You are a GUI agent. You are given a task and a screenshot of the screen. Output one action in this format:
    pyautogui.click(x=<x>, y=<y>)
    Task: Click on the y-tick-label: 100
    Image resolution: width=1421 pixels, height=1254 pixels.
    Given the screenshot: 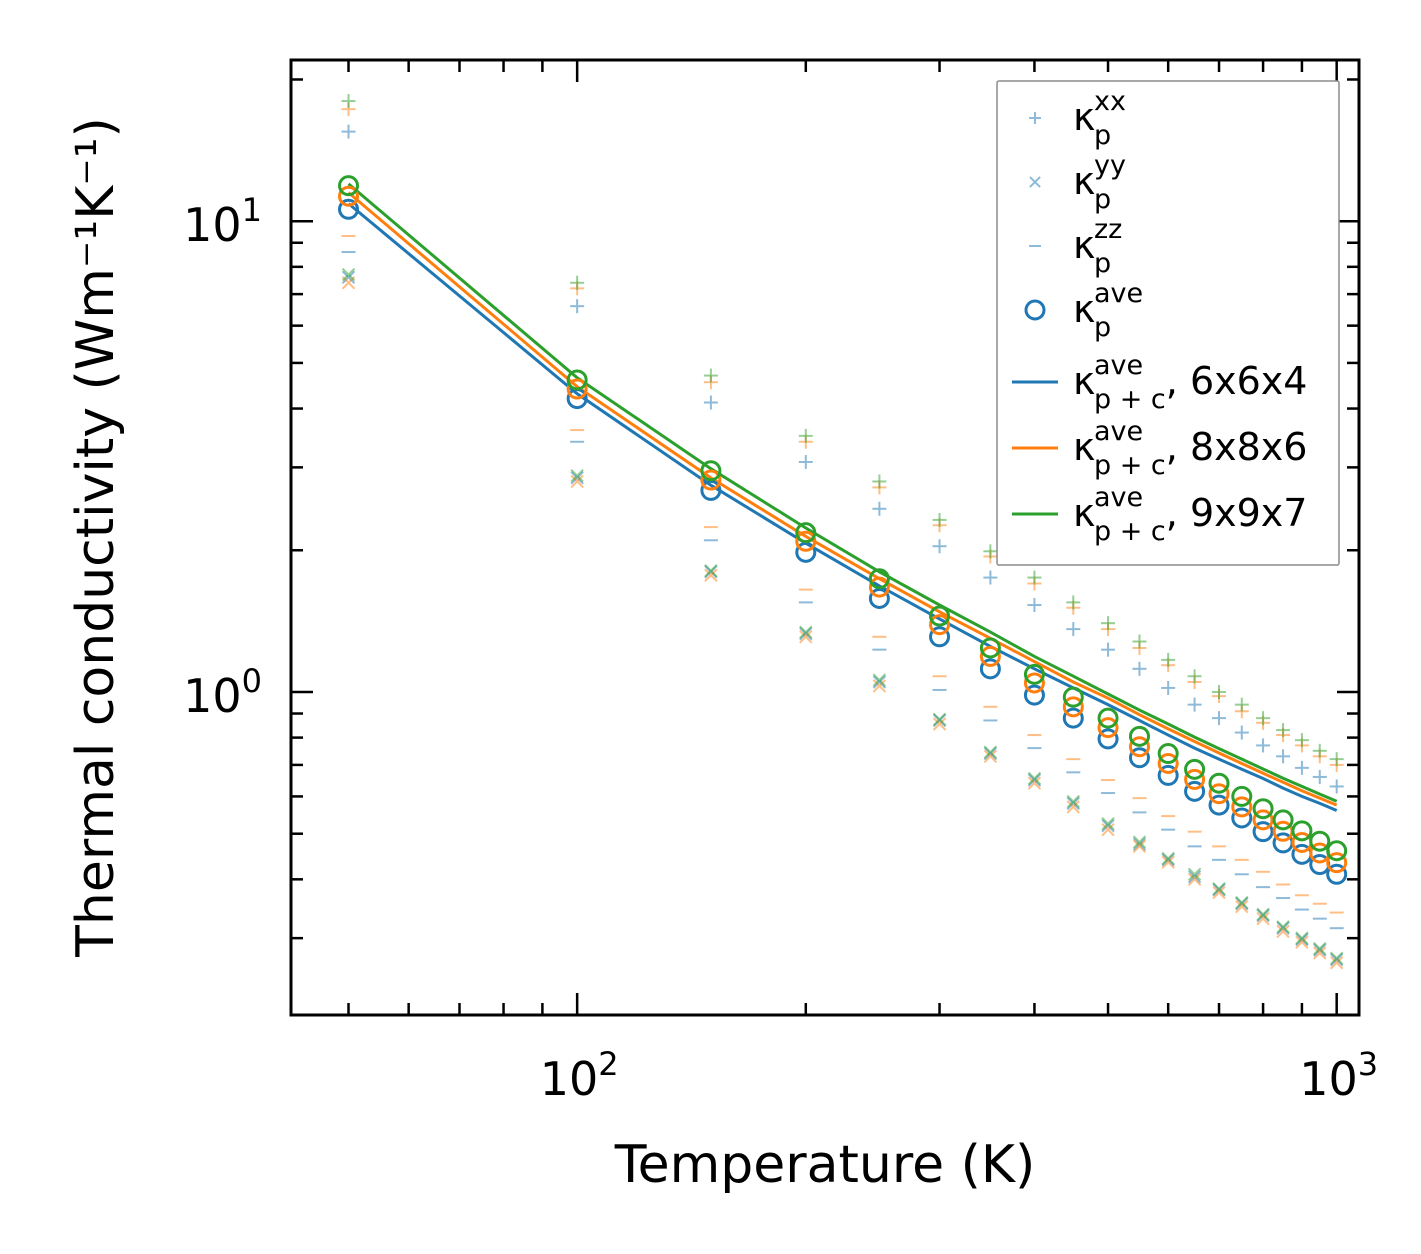 What is the action you would take?
    pyautogui.click(x=222, y=692)
    